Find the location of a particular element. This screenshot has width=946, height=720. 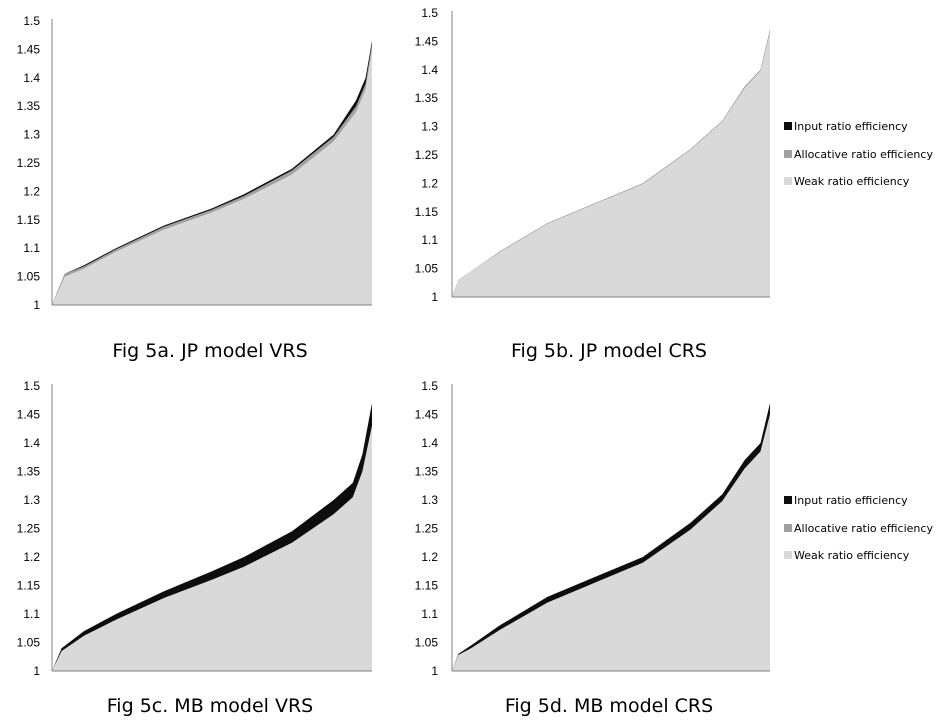

figure-caption: Fig 5b. JP model CRS is located at coordinates (609, 351).